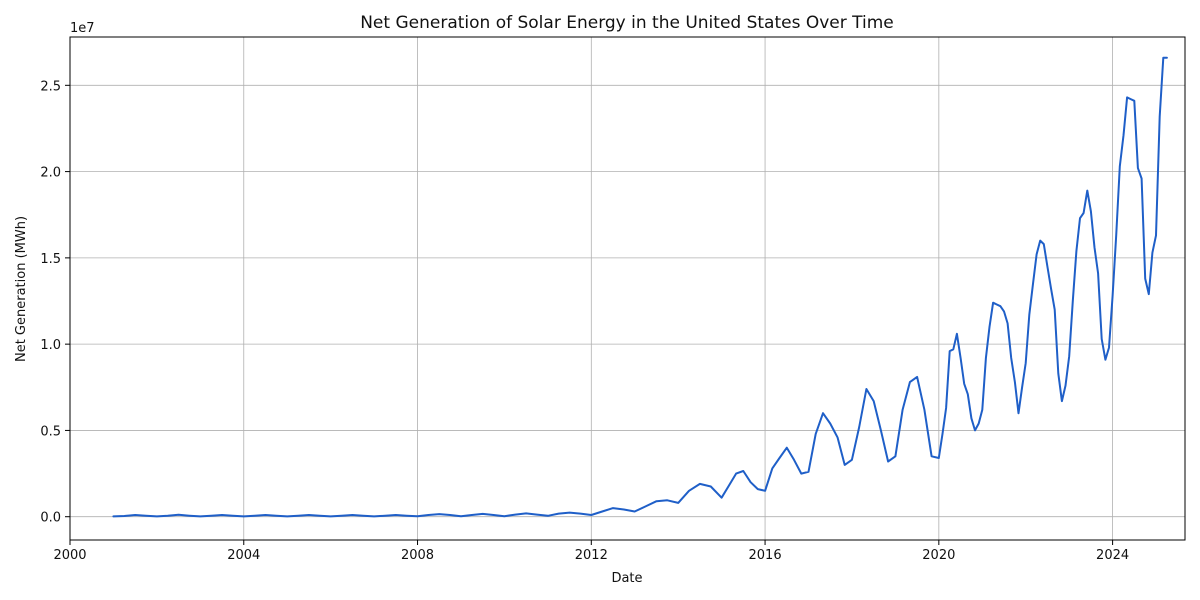  I want to click on y-tick-label: 2.0, so click(50, 173).